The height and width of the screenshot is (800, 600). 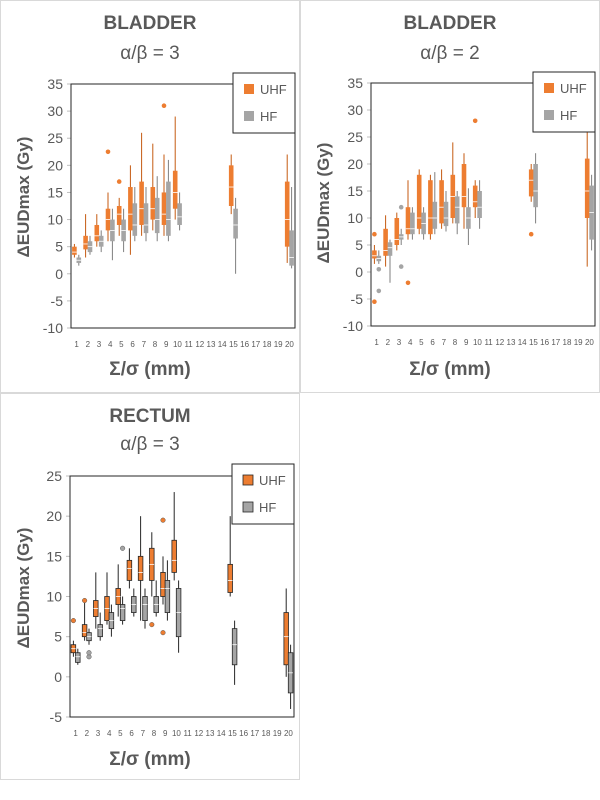 I want to click on chart-subtitle: α/β = 2, so click(x=450, y=53).